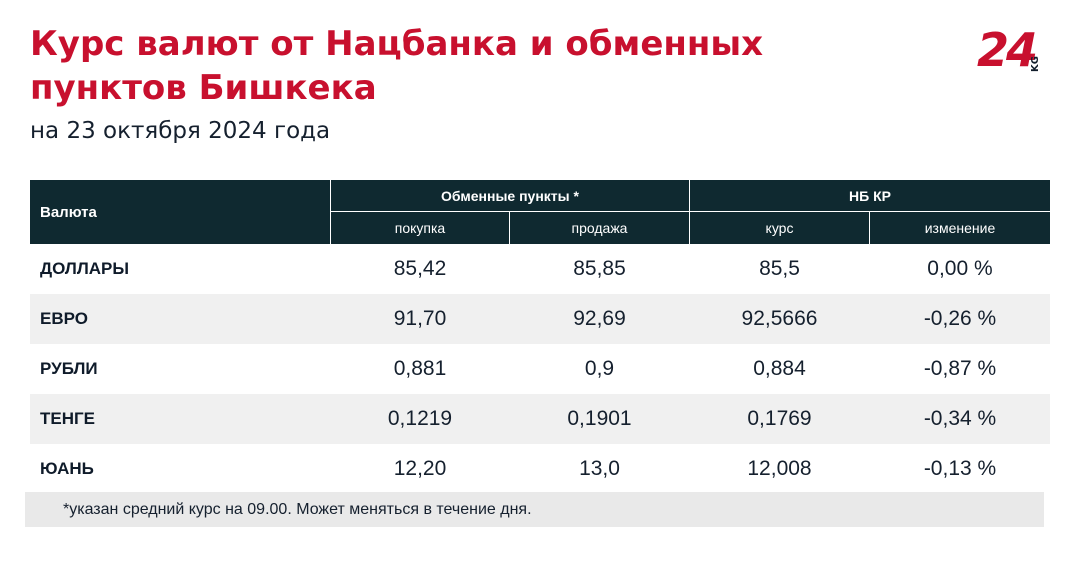 The height and width of the screenshot is (565, 1080). What do you see at coordinates (540, 469) in the screenshot?
I see `table-row: ЮАНЬ 12,20 13,0 12,008 -0,13 %` at bounding box center [540, 469].